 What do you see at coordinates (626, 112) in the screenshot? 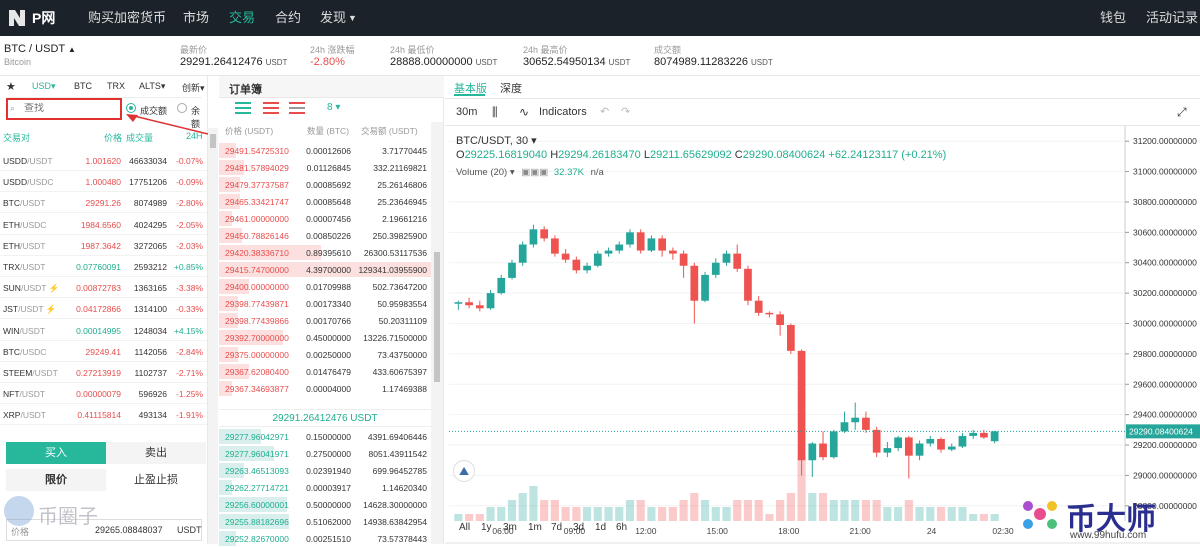
I see `redo-icon: ↷` at bounding box center [626, 112].